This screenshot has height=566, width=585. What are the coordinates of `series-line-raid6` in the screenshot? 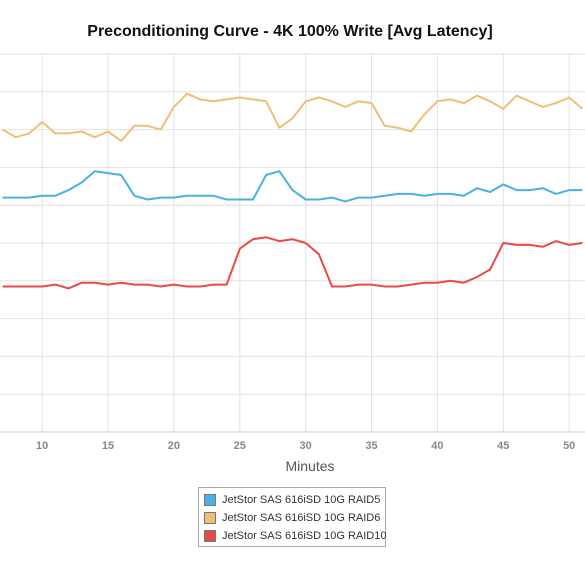 It's located at (293, 117).